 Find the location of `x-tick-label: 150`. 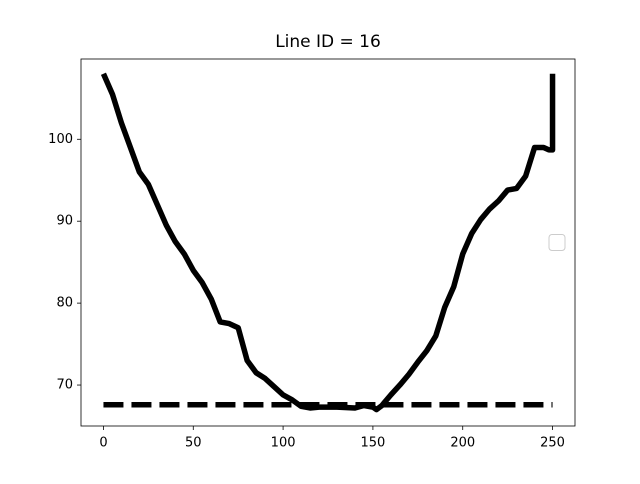

x-tick-label: 150 is located at coordinates (372, 443).